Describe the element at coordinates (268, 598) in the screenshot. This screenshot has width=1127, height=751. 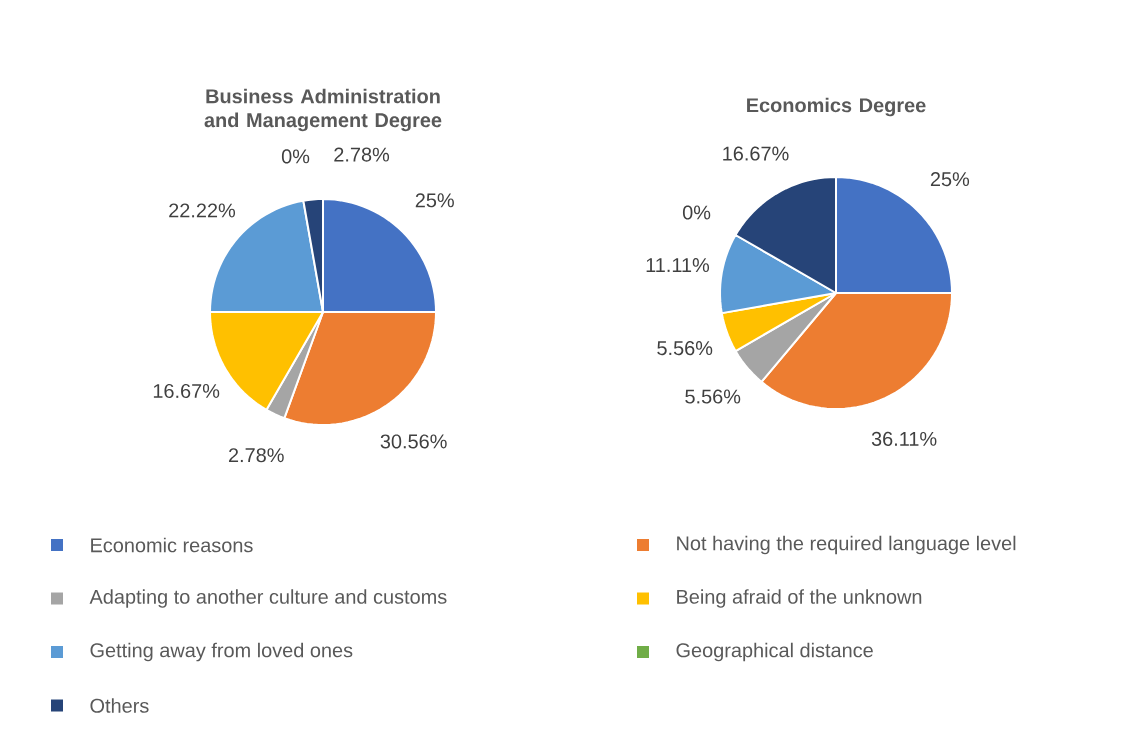
I see `legend-label: Adapting to another culture and customs` at that location.